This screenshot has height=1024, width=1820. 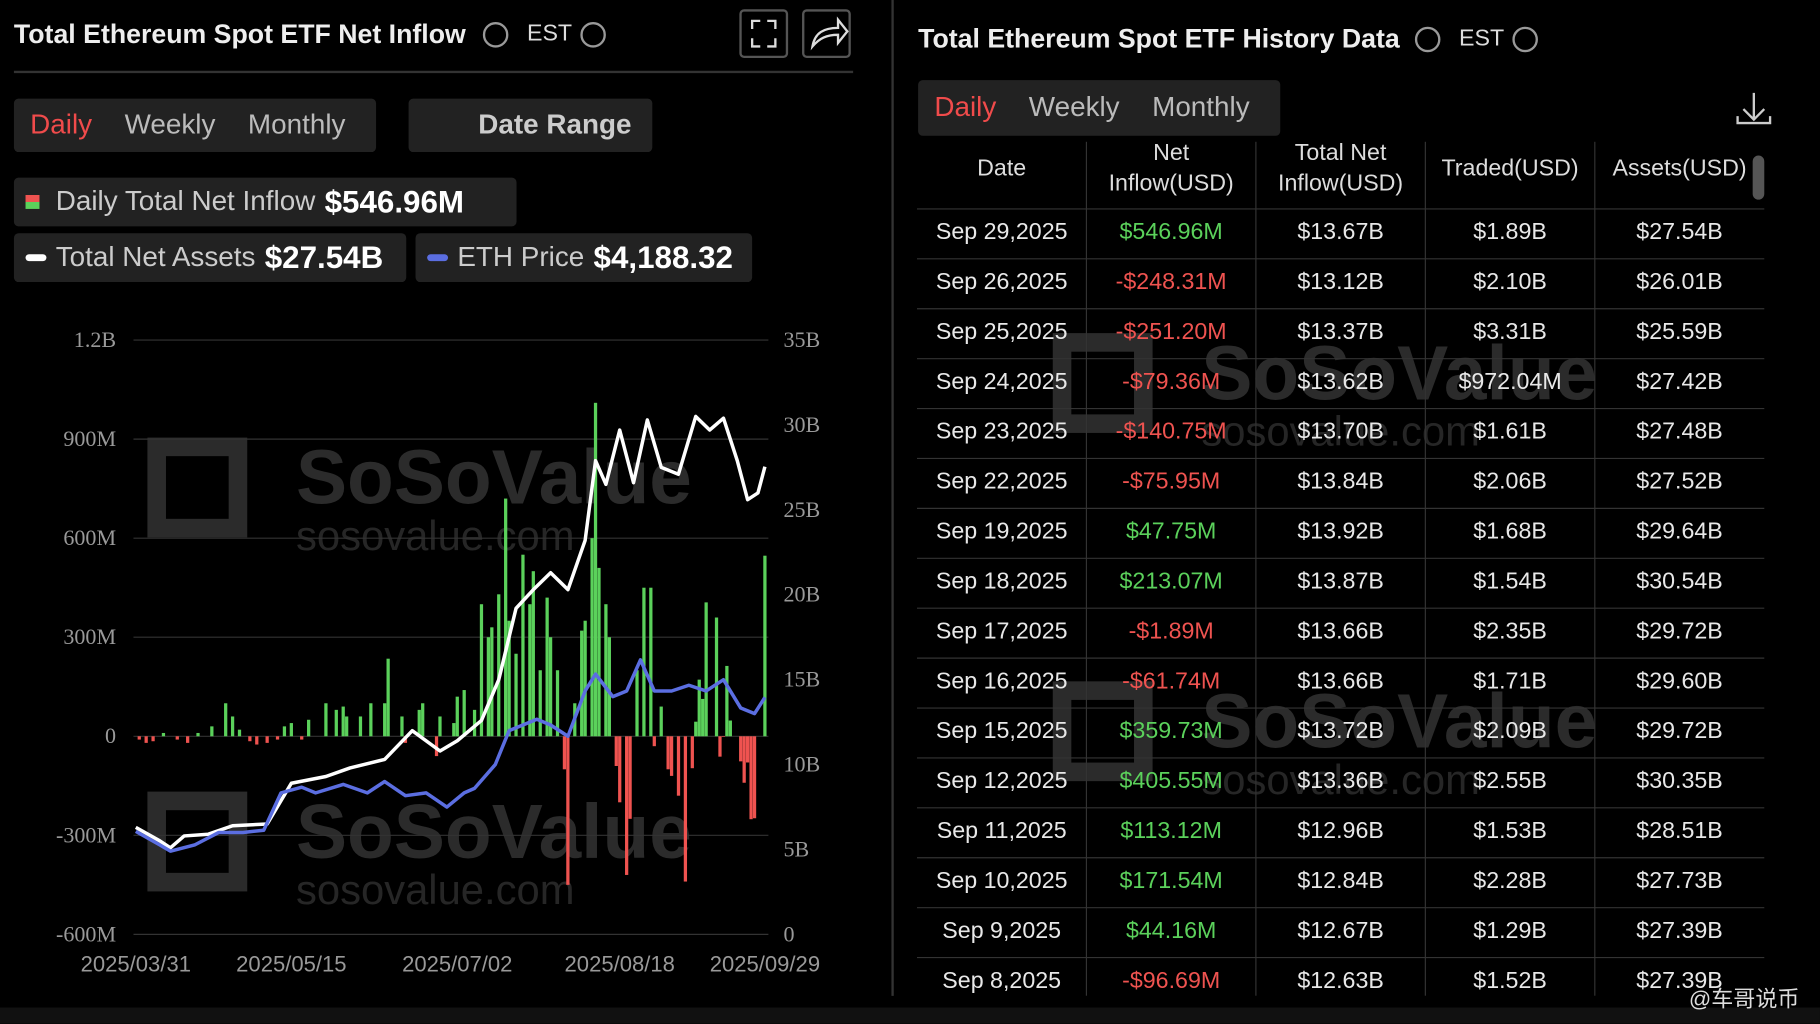 I want to click on table-cell: $1.52B, so click(x=1510, y=981).